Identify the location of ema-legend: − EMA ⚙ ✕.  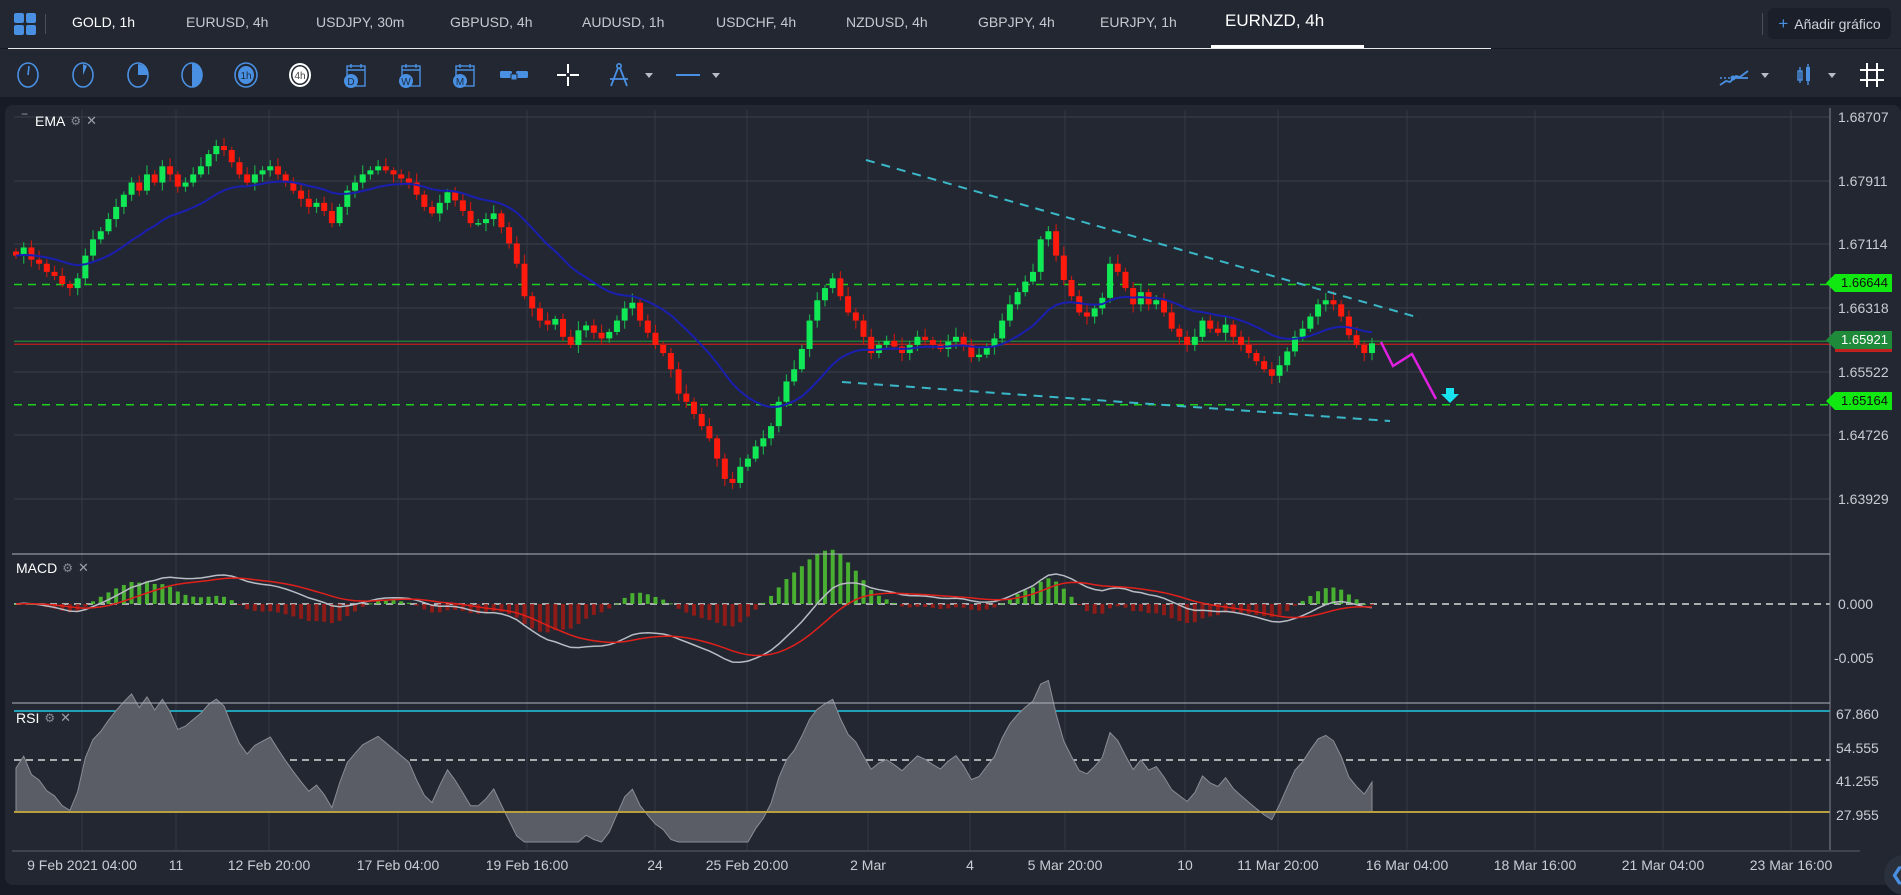
(59, 118).